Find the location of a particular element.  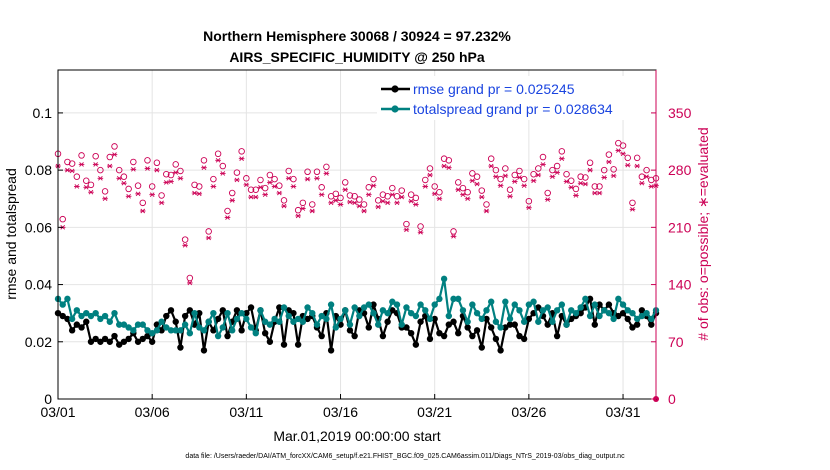

x-axis: 03/01 03/06 03/11 03/16 03/21 03/26 03/31 is located at coordinates (340, 407).